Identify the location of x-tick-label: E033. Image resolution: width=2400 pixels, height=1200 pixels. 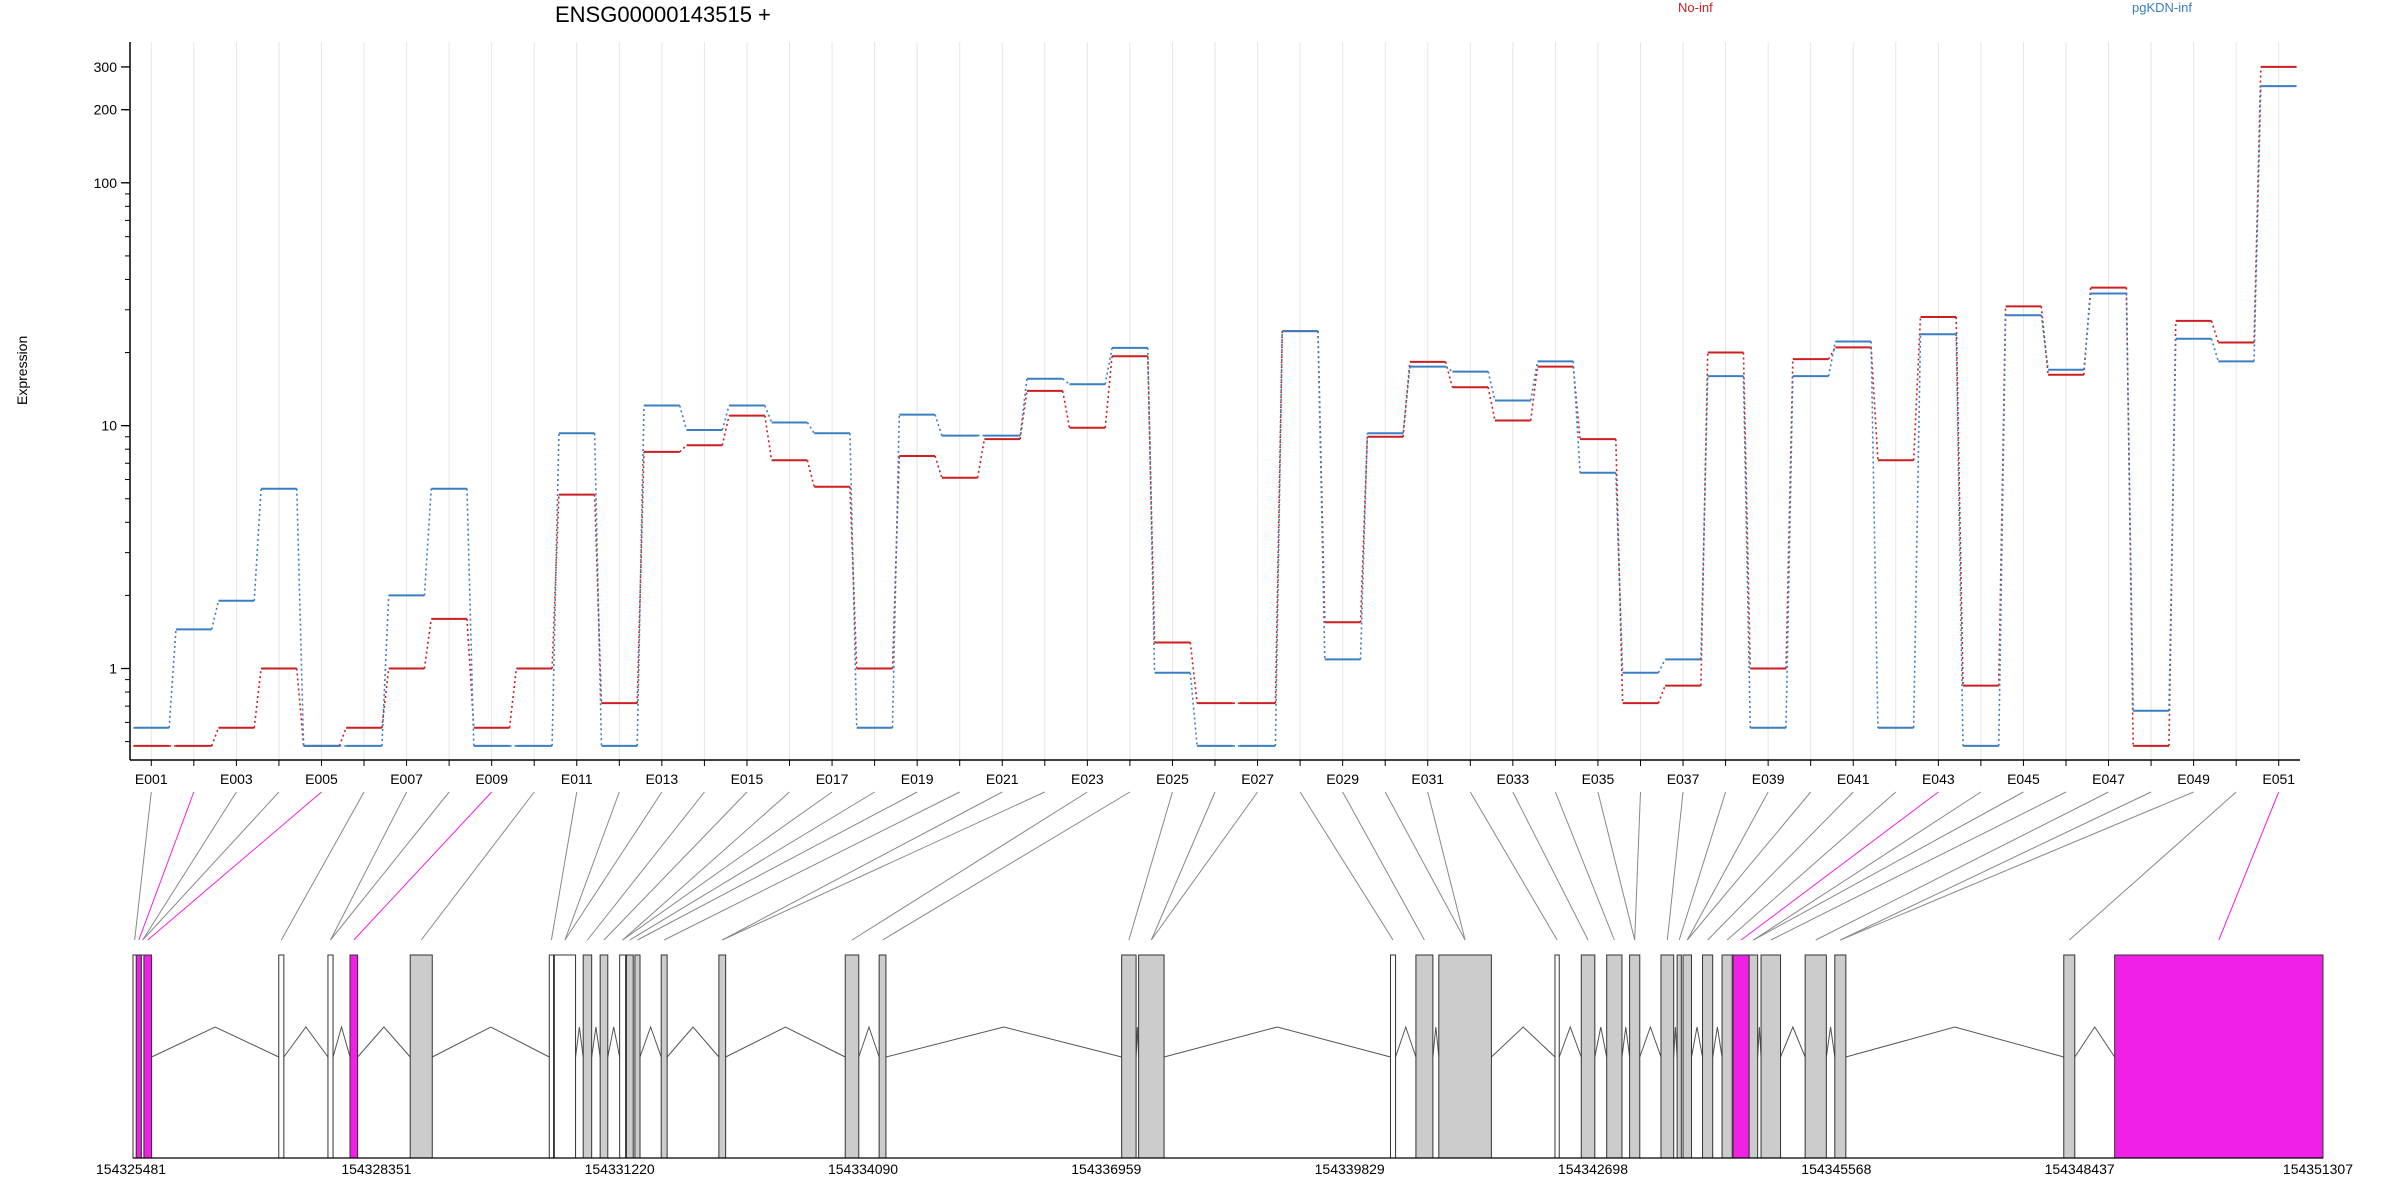
(1512, 779).